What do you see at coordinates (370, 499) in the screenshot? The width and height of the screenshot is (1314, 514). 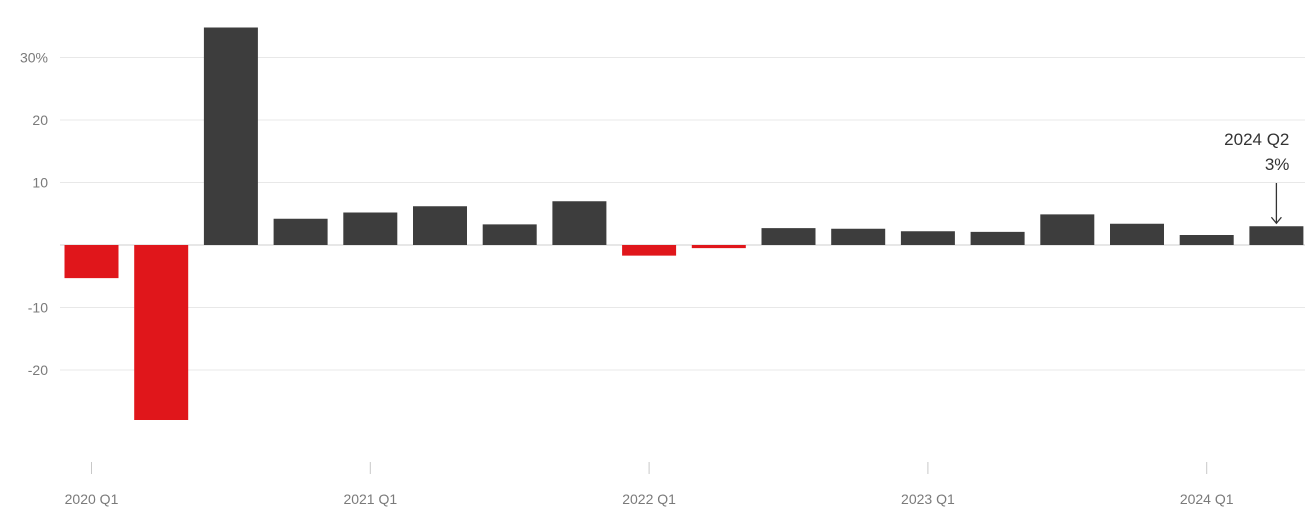 I see `x-tick-label: 2021 Q1` at bounding box center [370, 499].